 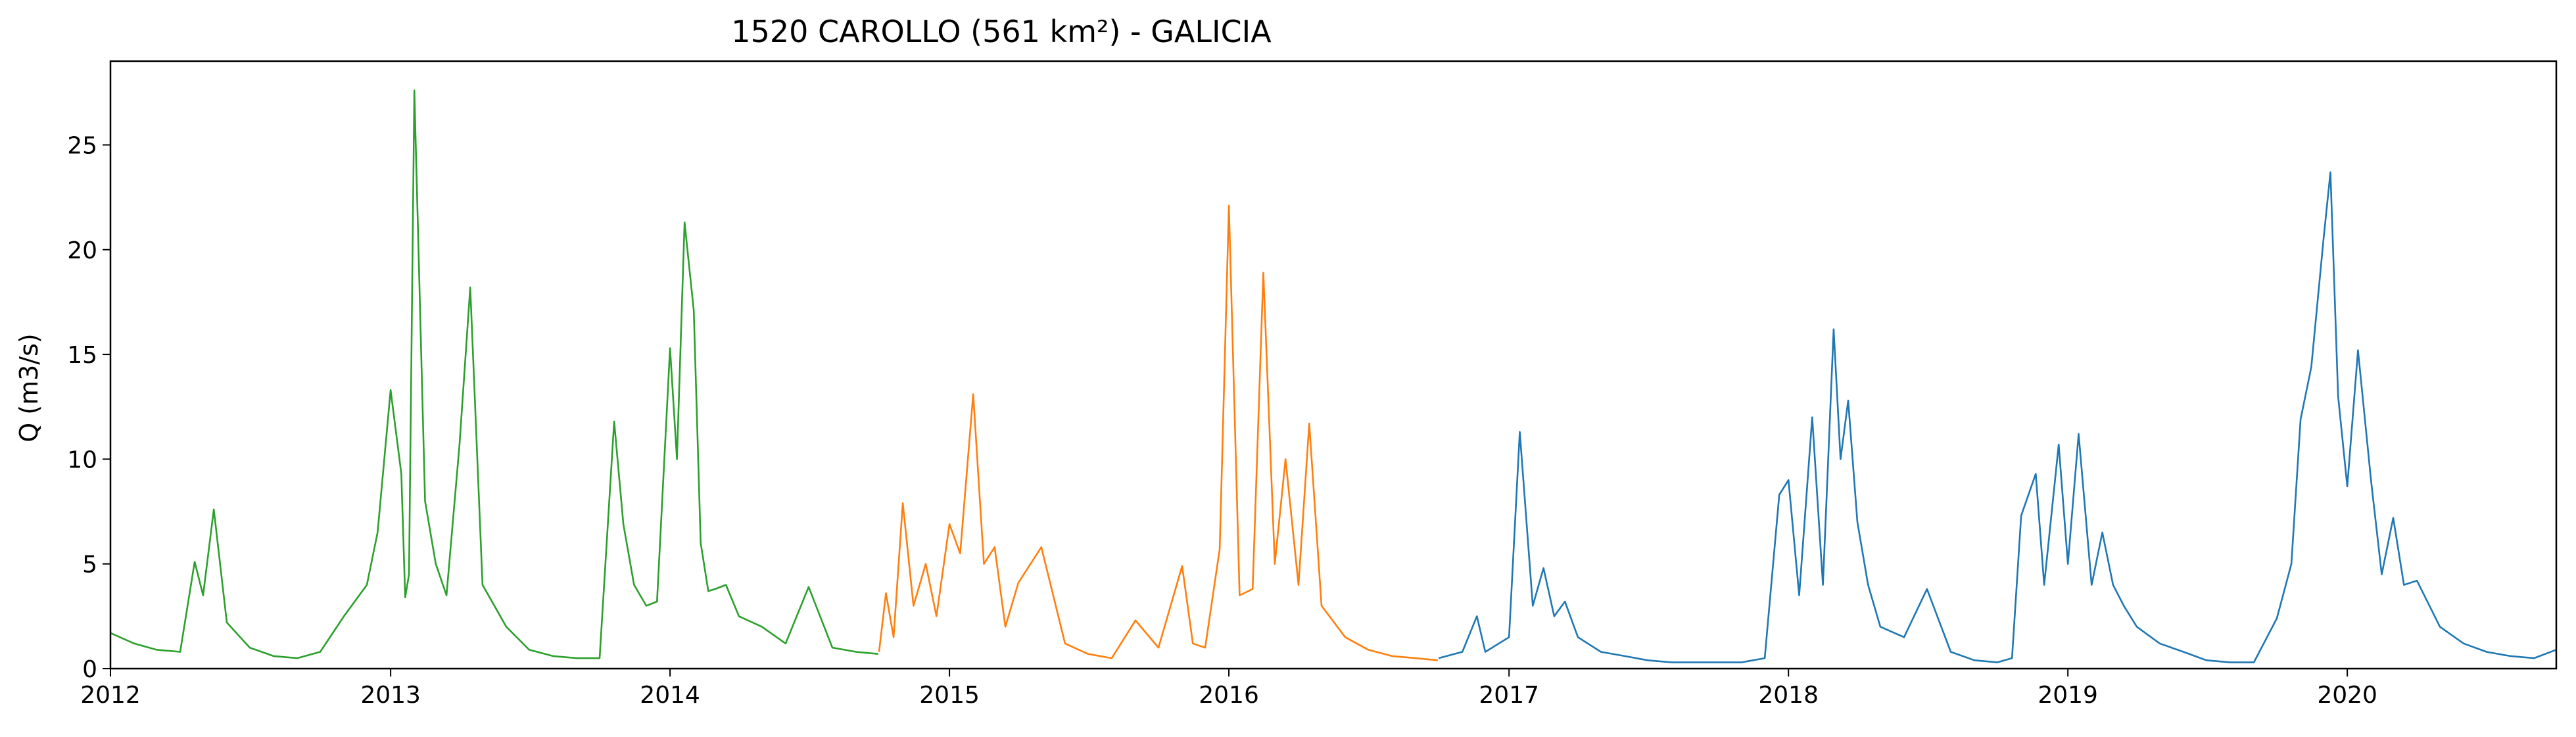 What do you see at coordinates (29, 388) in the screenshot?
I see `y-axis-label: Q (m3/s)` at bounding box center [29, 388].